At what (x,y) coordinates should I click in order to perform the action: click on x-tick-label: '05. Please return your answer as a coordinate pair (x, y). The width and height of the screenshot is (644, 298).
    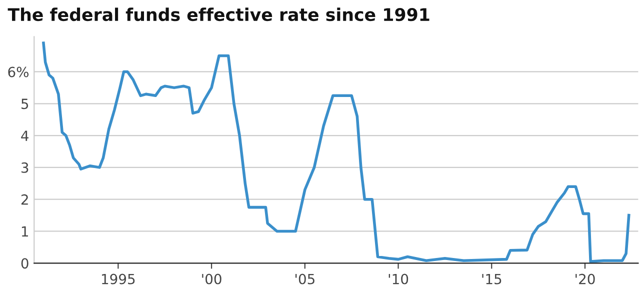
    Looking at the image, I should click on (304, 279).